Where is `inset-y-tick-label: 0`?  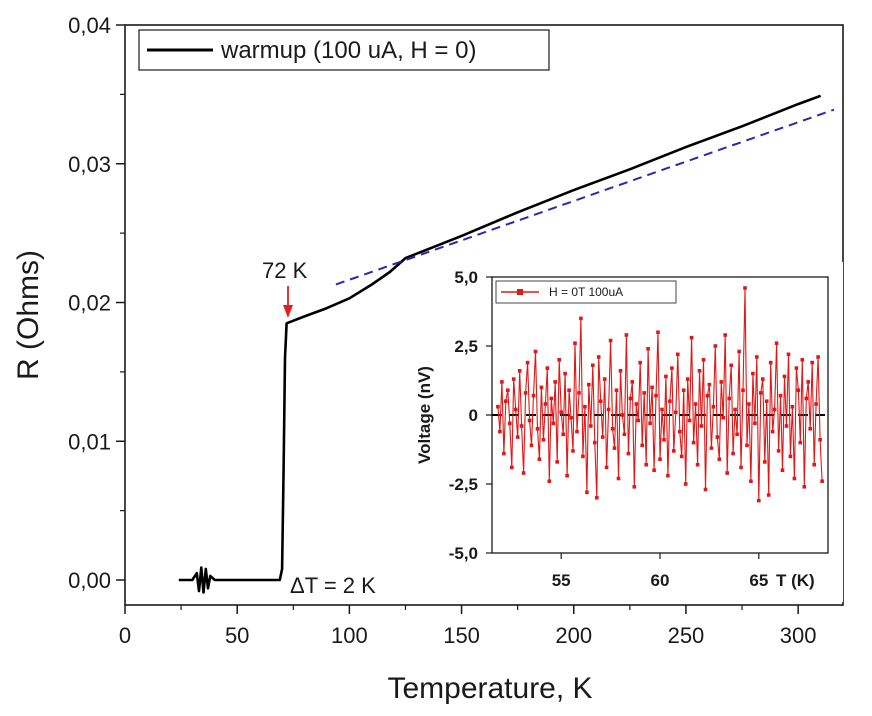
inset-y-tick-label: 0 is located at coordinates (473, 415).